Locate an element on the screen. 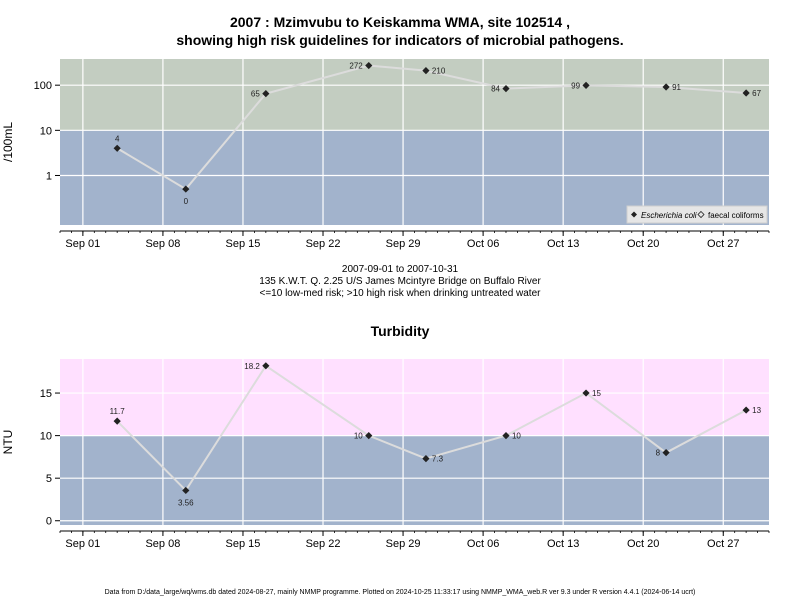  panel2-xtick-label: Sep 22 is located at coordinates (323, 544).